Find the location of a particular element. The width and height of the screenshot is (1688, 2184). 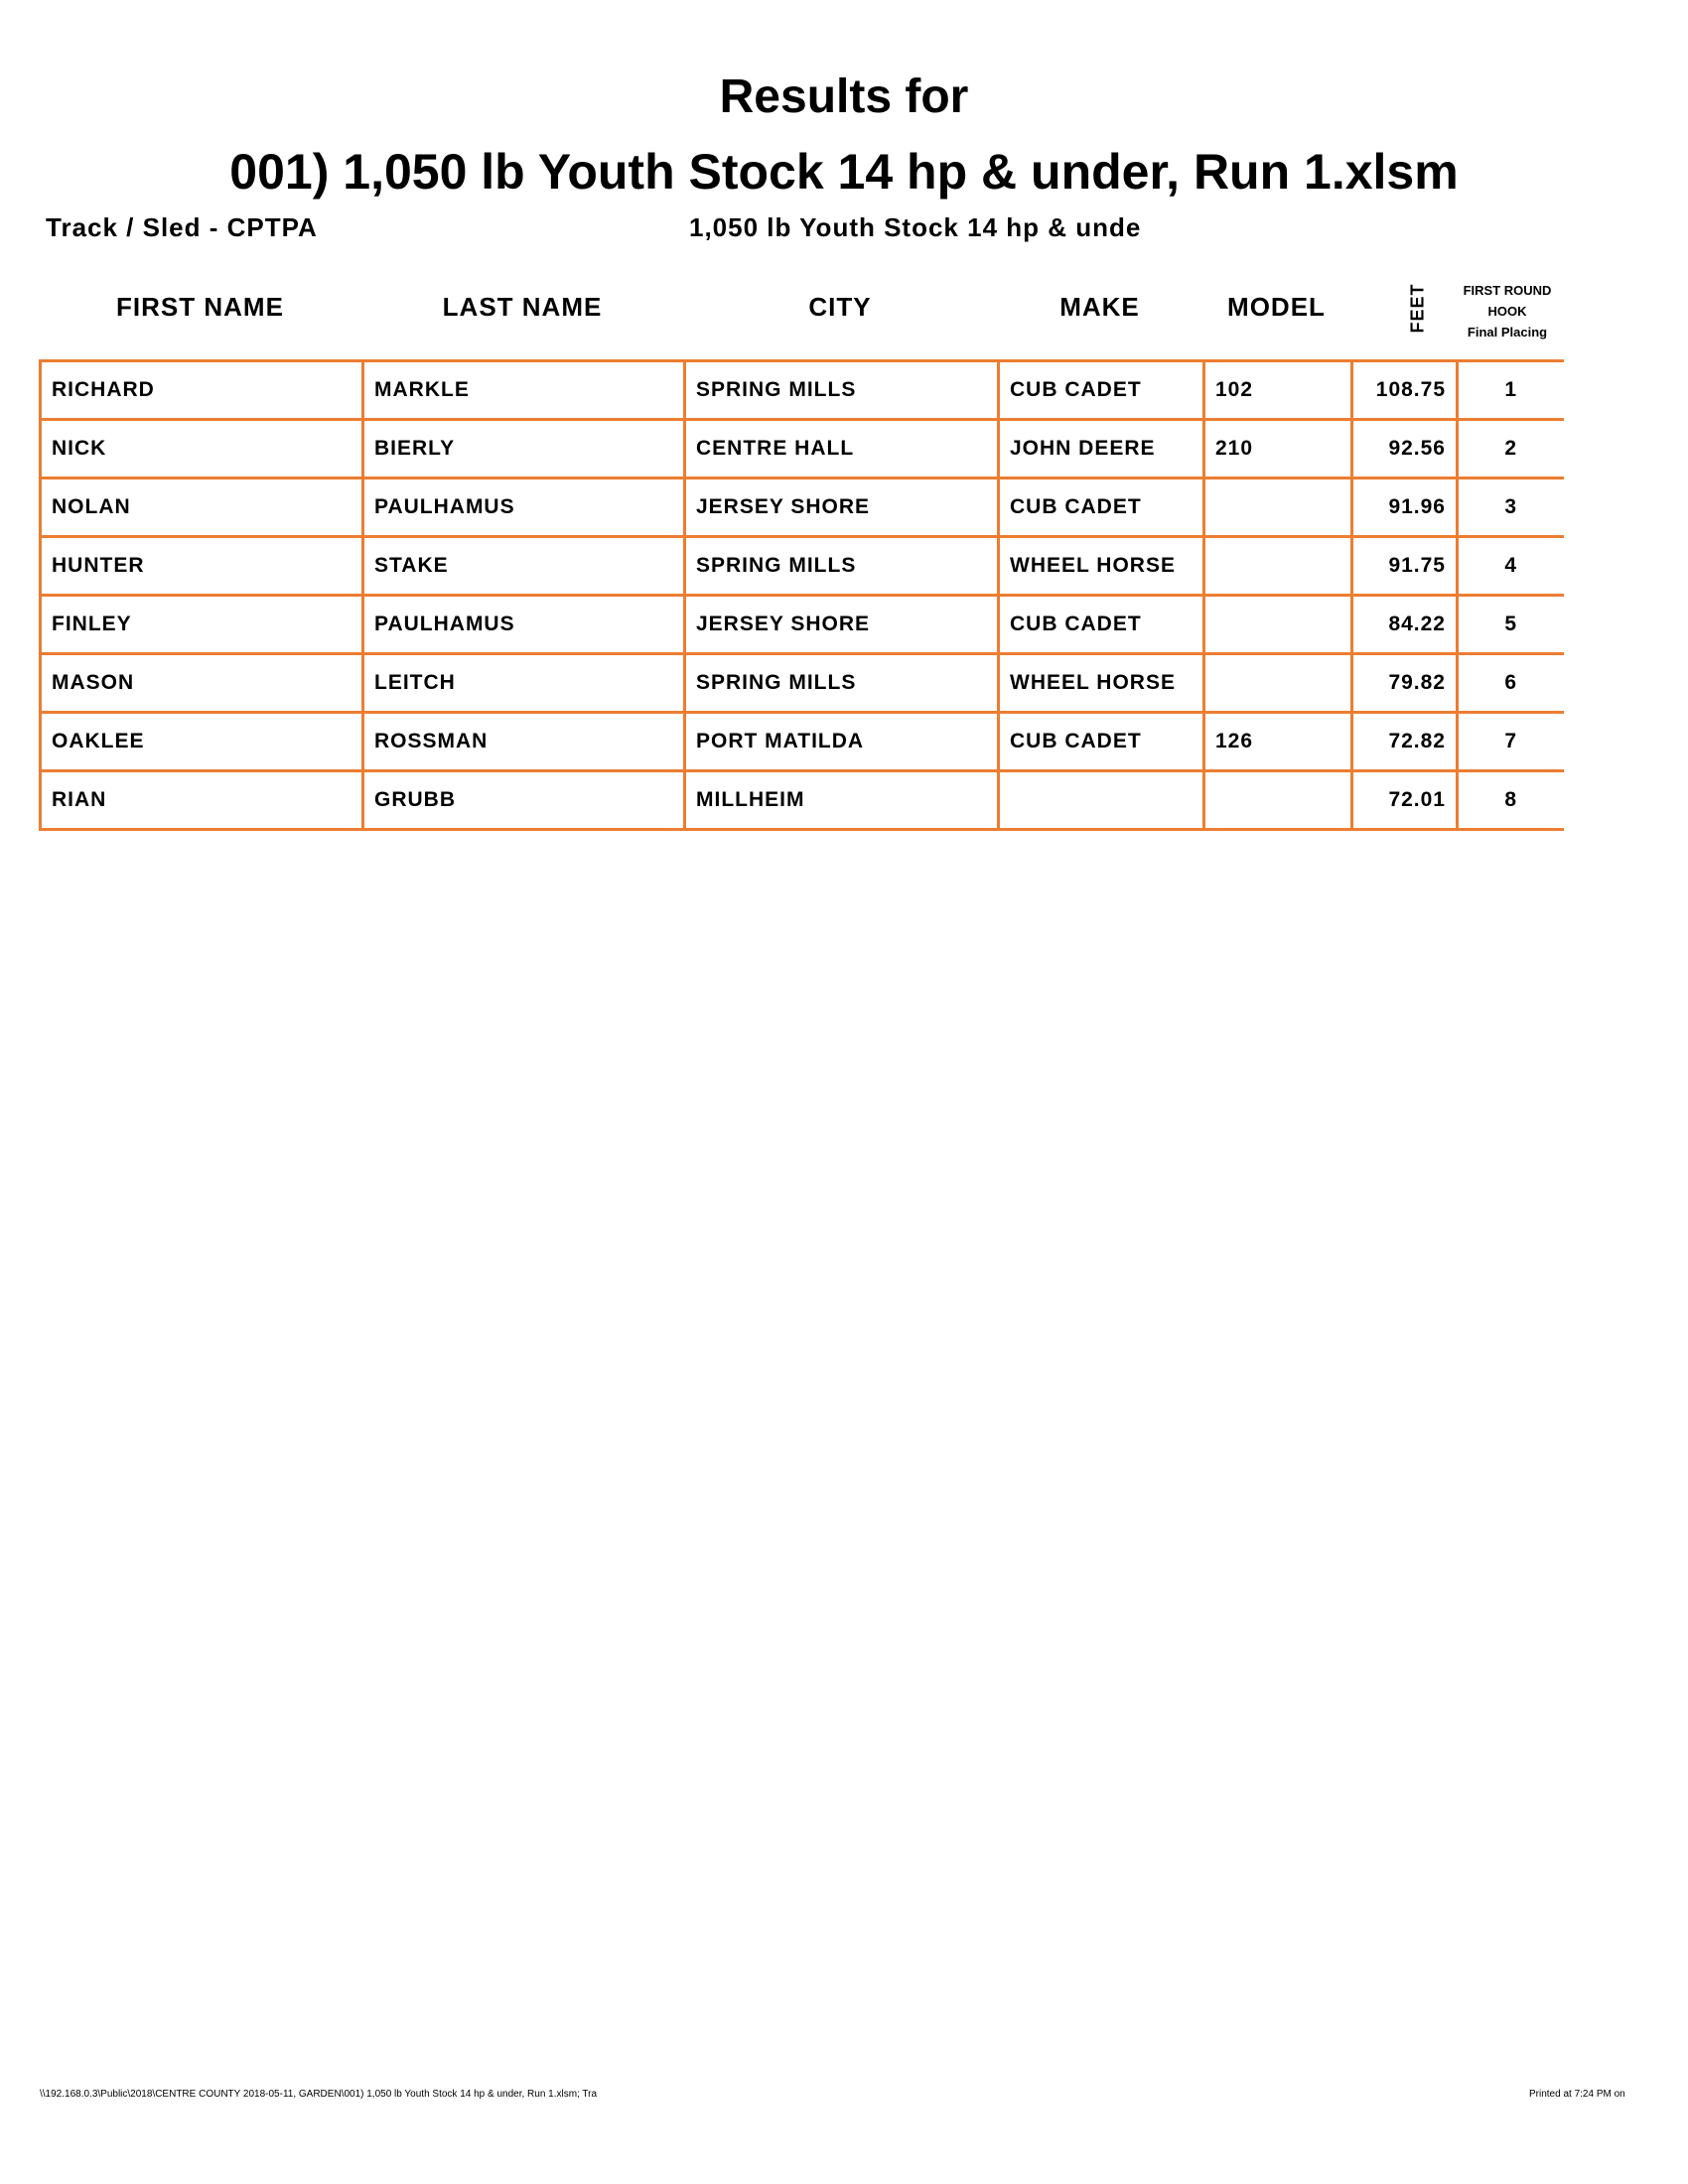

cell-model: 102 is located at coordinates (1277, 390).